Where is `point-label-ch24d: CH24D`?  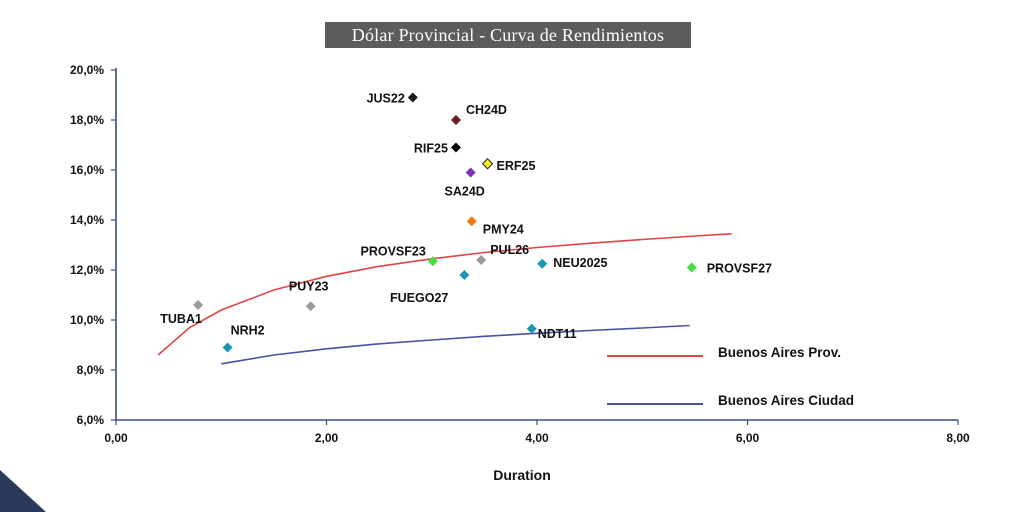
point-label-ch24d: CH24D is located at coordinates (486, 110).